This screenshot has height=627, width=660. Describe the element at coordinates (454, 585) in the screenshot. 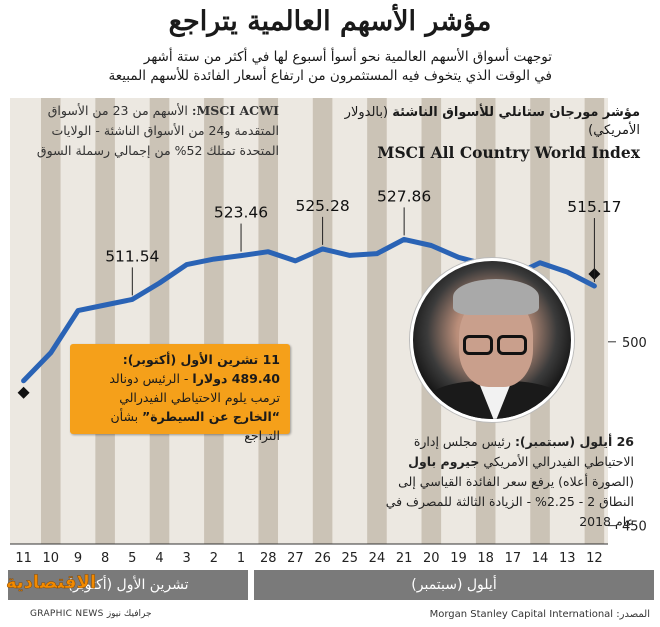

I see `month-september: أيلول (سبتمبر)` at that location.